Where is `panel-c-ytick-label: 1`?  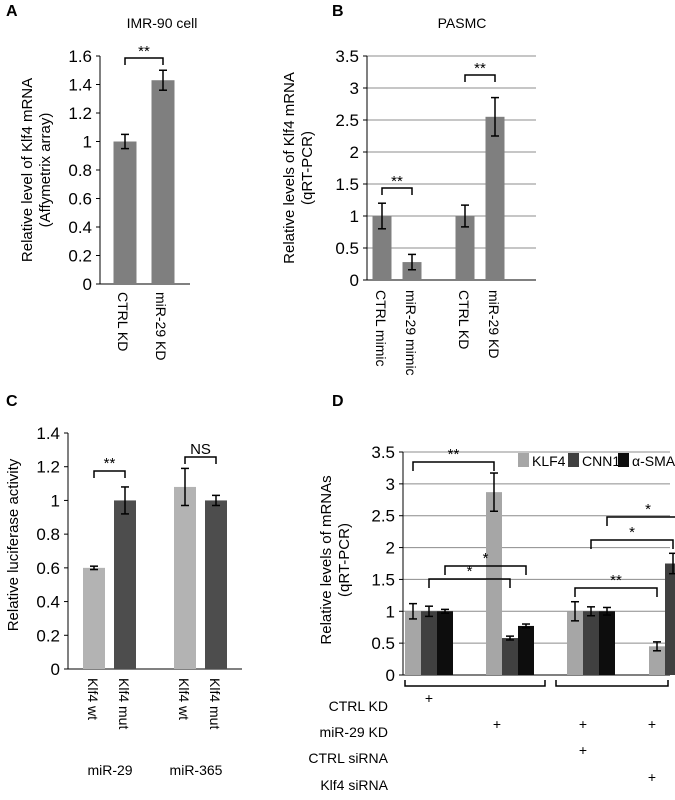
panel-c-ytick-label: 1 is located at coordinates (55, 500).